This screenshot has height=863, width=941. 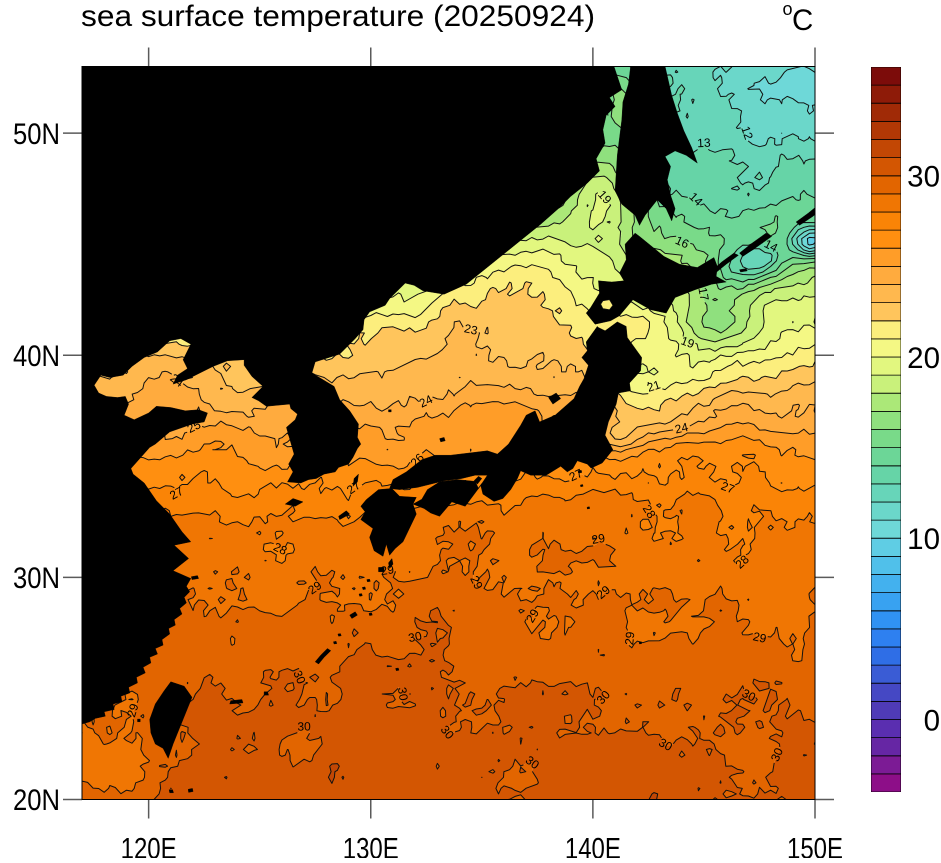 I want to click on svg-text: o, so click(x=788, y=9).